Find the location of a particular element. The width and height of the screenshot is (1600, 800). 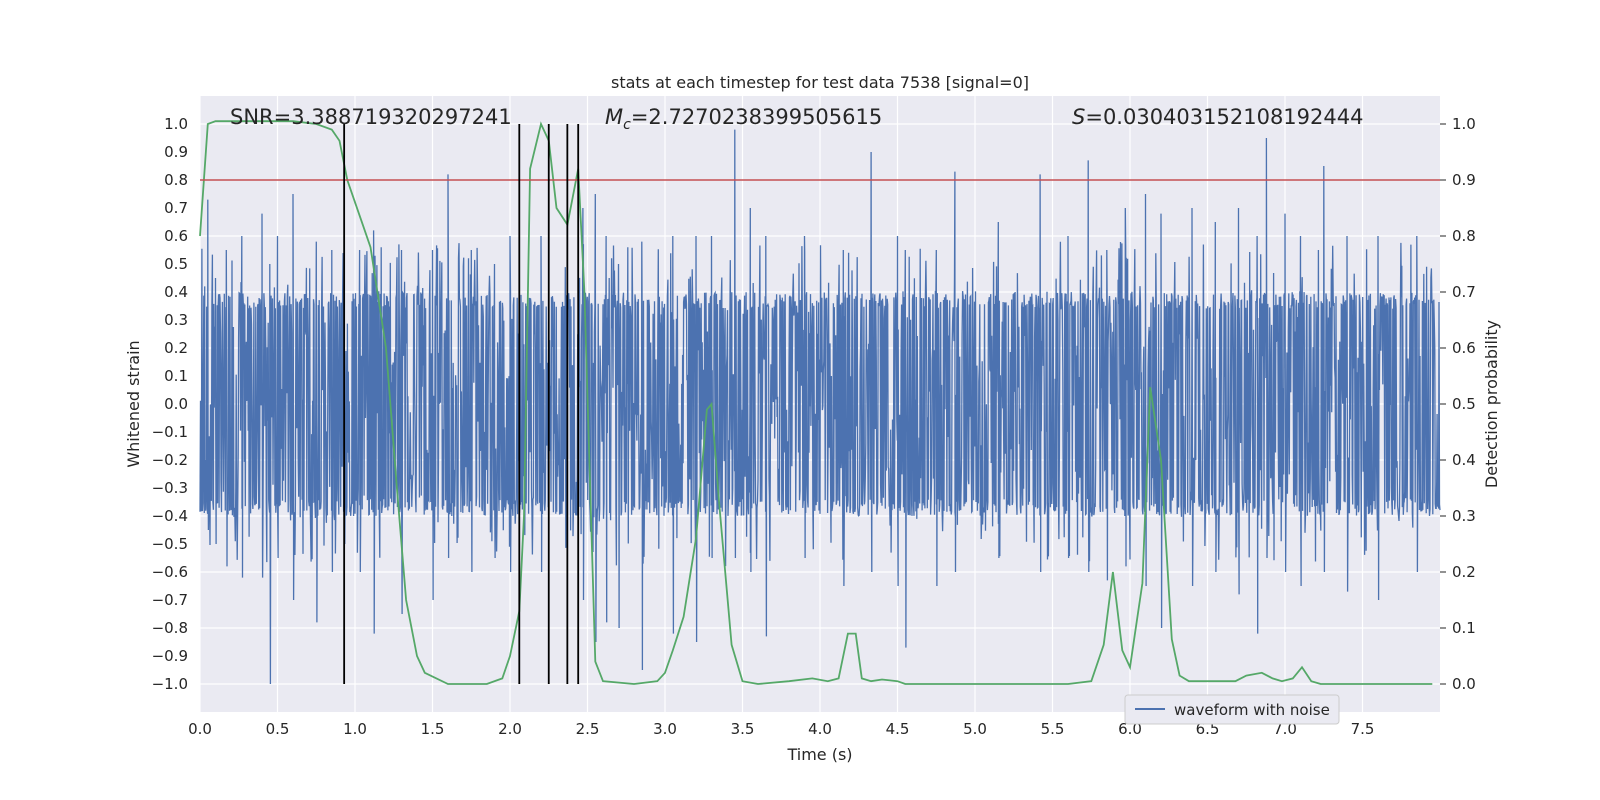

x-tick-label: 0.0 is located at coordinates (200, 729).